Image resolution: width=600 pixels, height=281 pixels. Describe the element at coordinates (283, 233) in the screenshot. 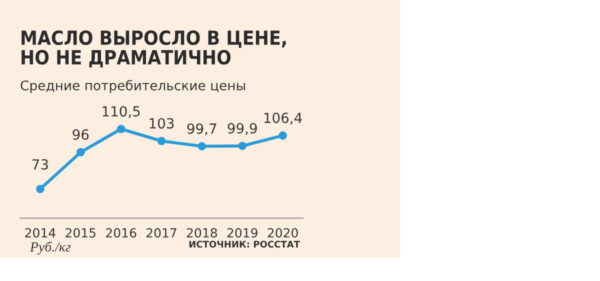

I see `x-tick-label: 2020` at that location.